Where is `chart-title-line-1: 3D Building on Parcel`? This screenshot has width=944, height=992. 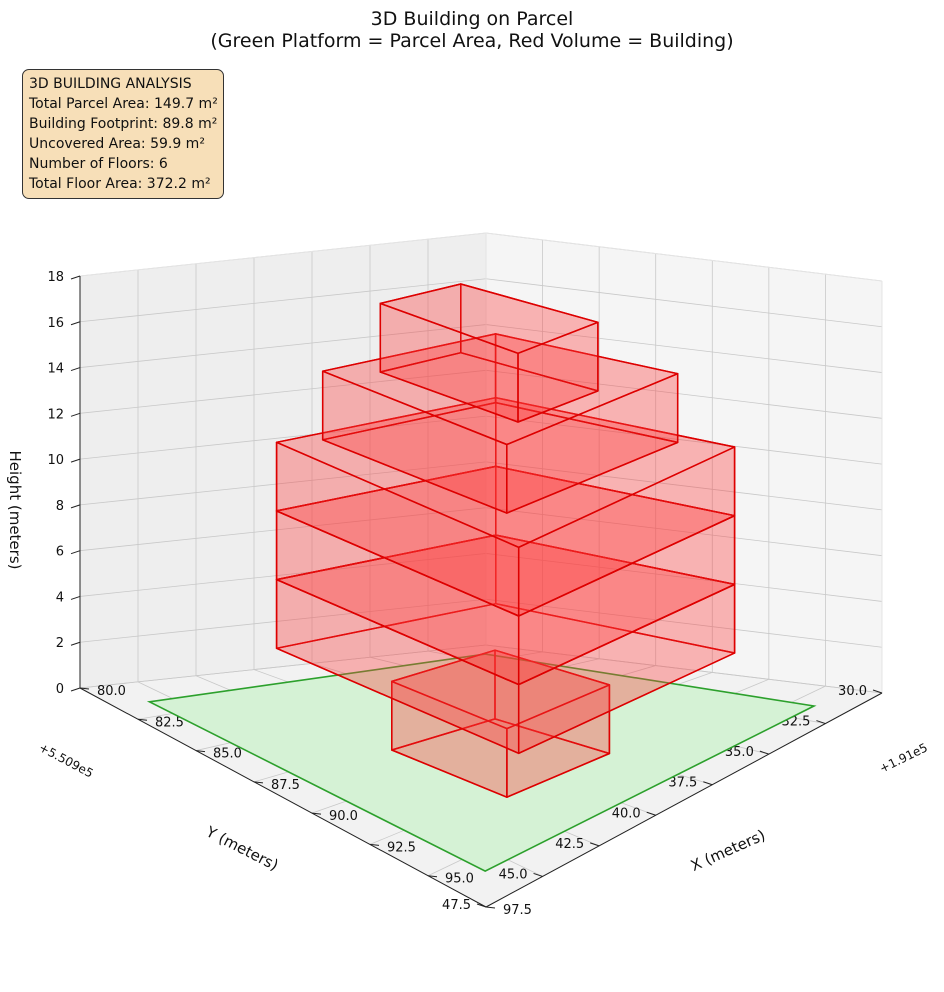 chart-title-line-1: 3D Building on Parcel is located at coordinates (472, 19).